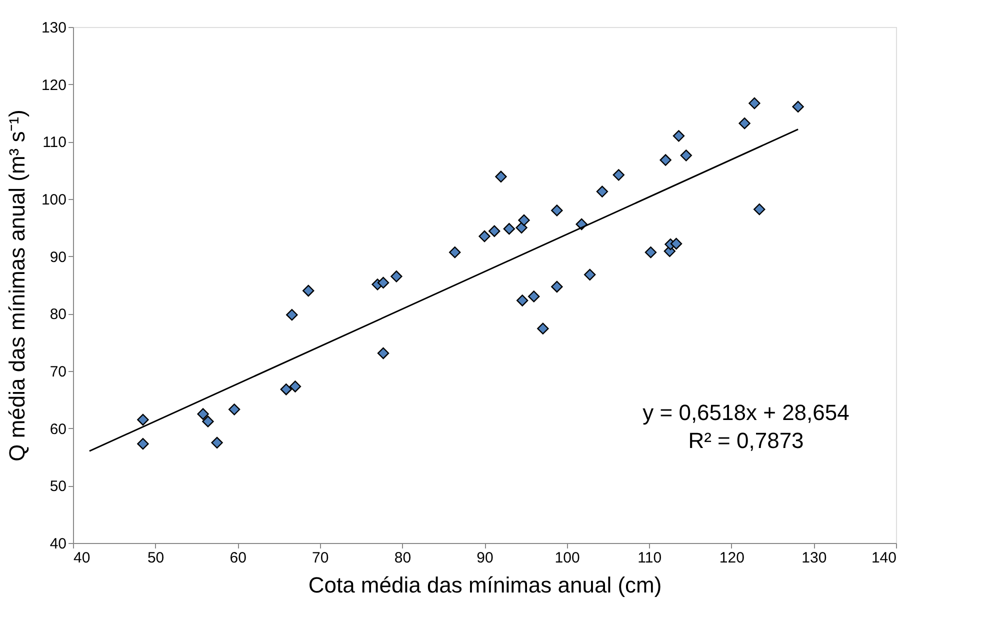  What do you see at coordinates (53, 85) in the screenshot?
I see `y-tick-label: 120` at bounding box center [53, 85].